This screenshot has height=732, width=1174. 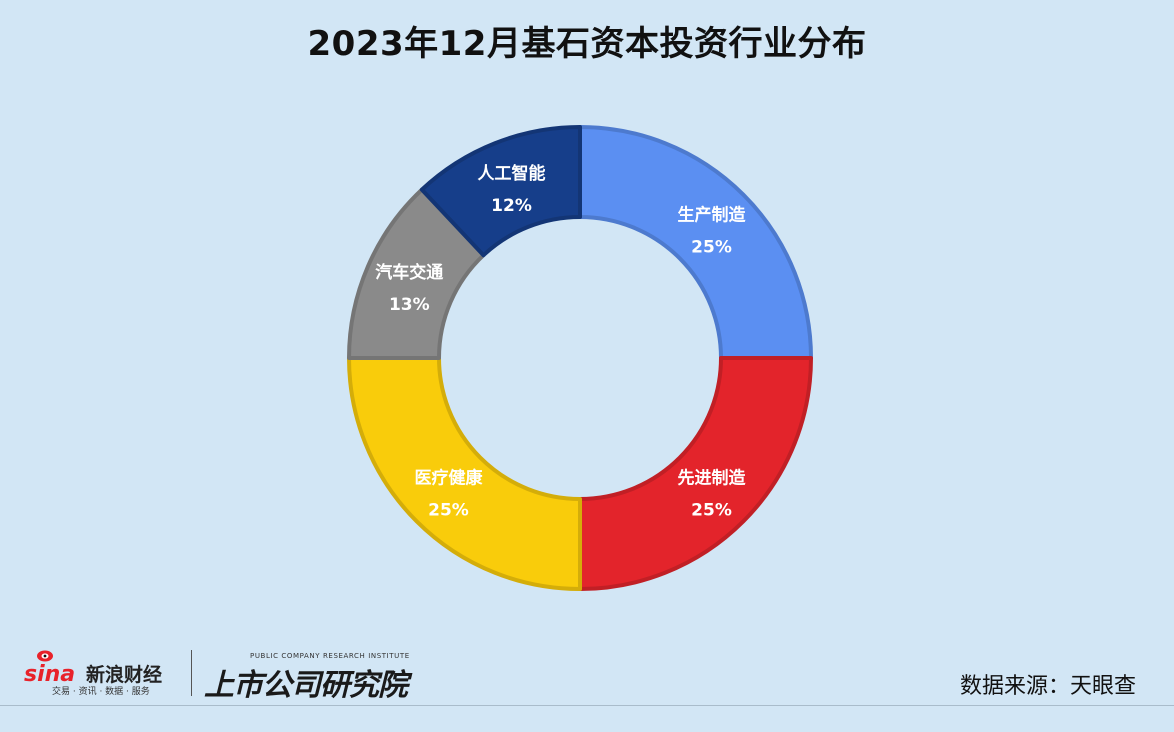 I want to click on institute-english-name: PUBLIC COMPANY RESEARCH INSTITUTE, so click(x=330, y=656).